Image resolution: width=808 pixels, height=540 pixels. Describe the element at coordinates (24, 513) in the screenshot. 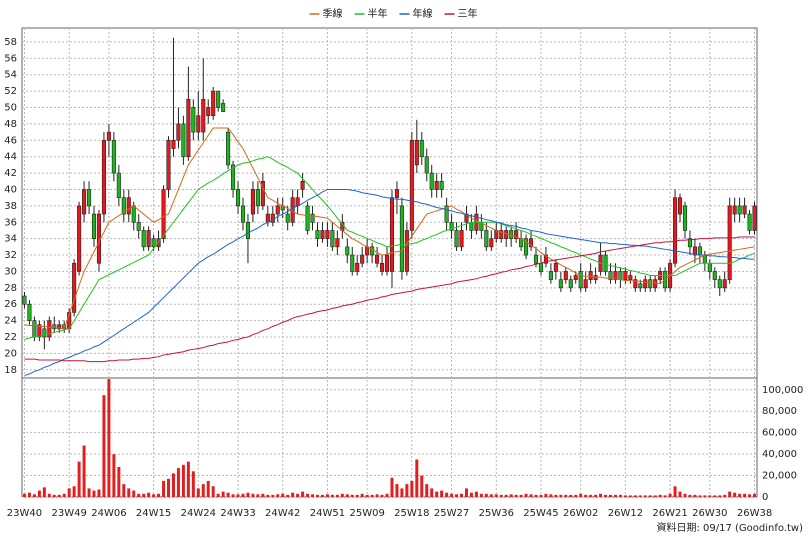

I see `x-tick-label: 23W40` at that location.